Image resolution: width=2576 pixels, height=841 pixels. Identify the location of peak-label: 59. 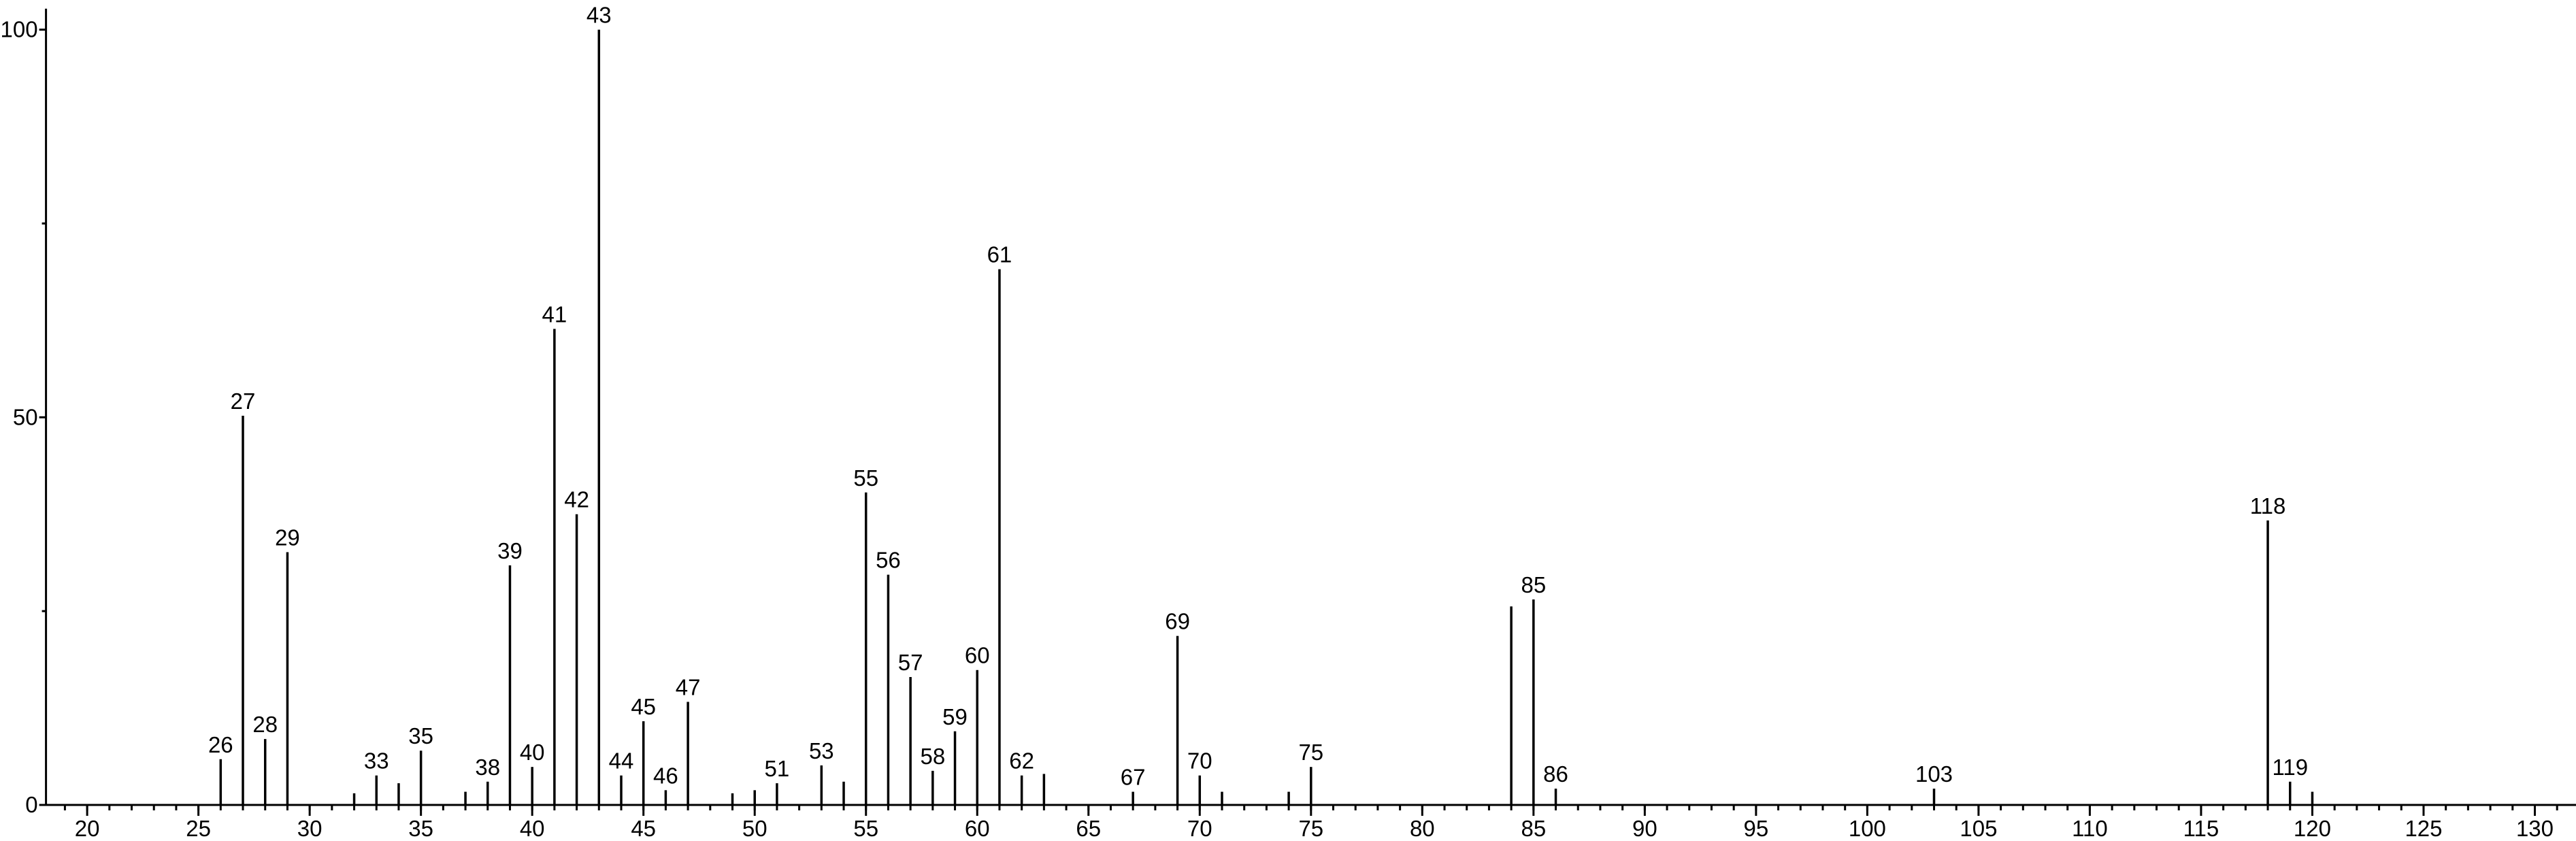
(955, 717).